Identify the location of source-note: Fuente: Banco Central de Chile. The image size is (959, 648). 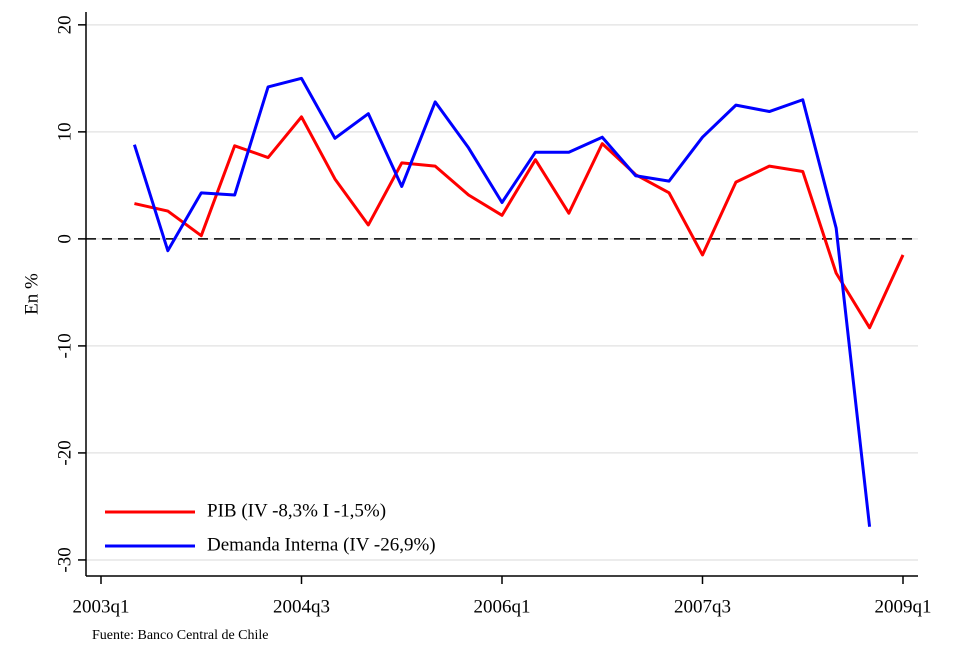
(180, 635).